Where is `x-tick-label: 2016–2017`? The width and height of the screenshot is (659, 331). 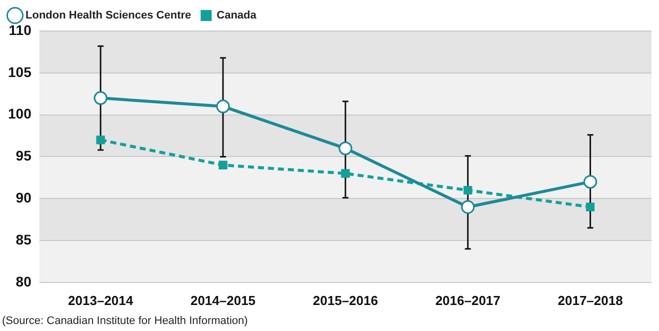 x-tick-label: 2016–2017 is located at coordinates (467, 300).